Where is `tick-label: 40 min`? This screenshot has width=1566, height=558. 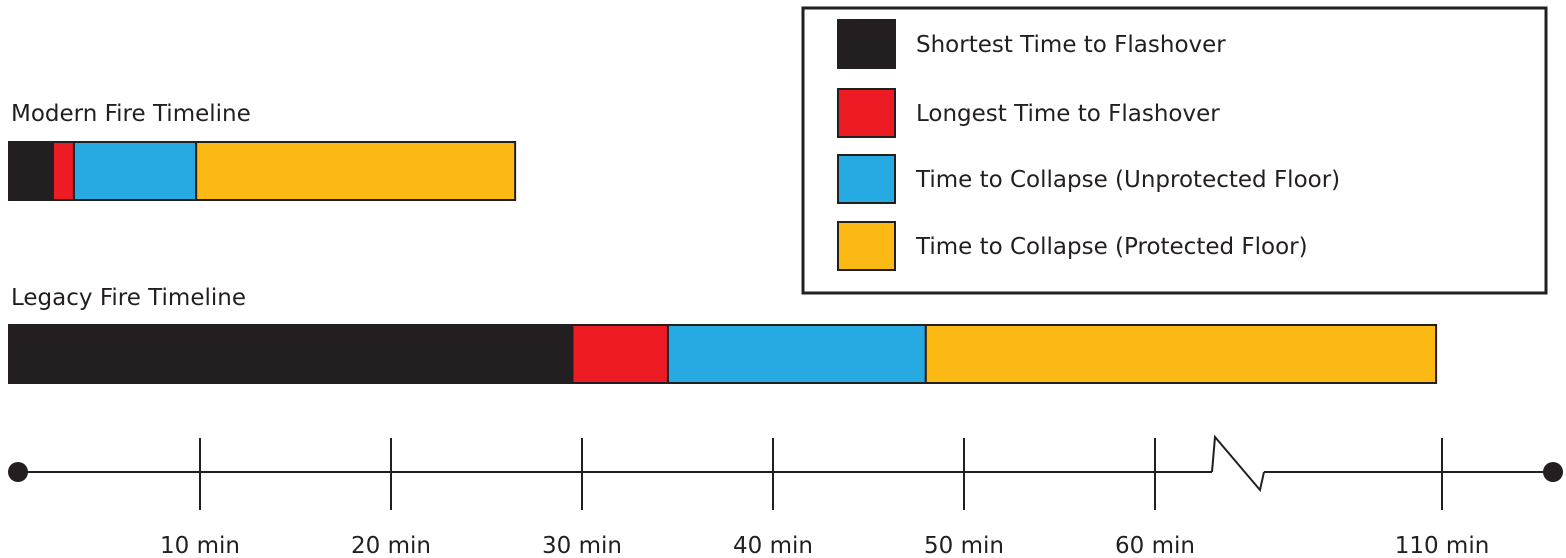 tick-label: 40 min is located at coordinates (773, 545).